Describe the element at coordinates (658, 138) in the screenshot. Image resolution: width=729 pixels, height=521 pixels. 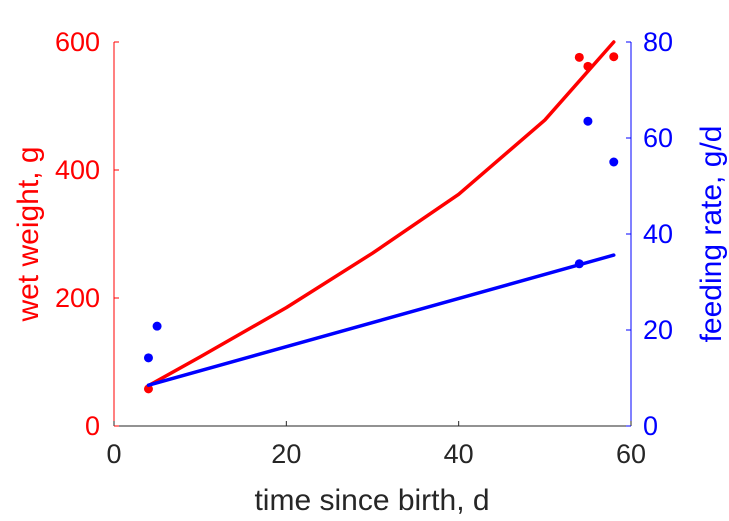
I see `y-right-tick-label: 60` at that location.